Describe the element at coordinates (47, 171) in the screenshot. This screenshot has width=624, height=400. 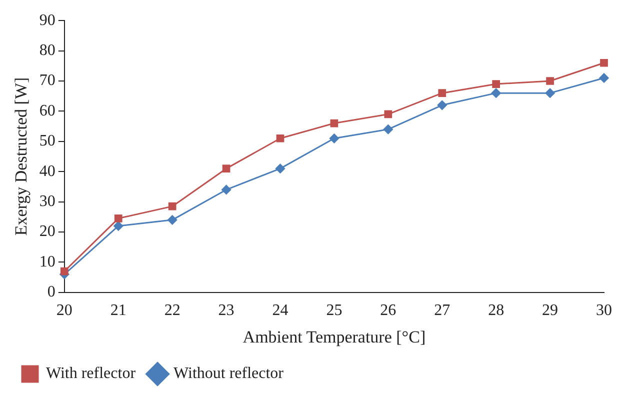
I see `y-tick-label: 40` at that location.